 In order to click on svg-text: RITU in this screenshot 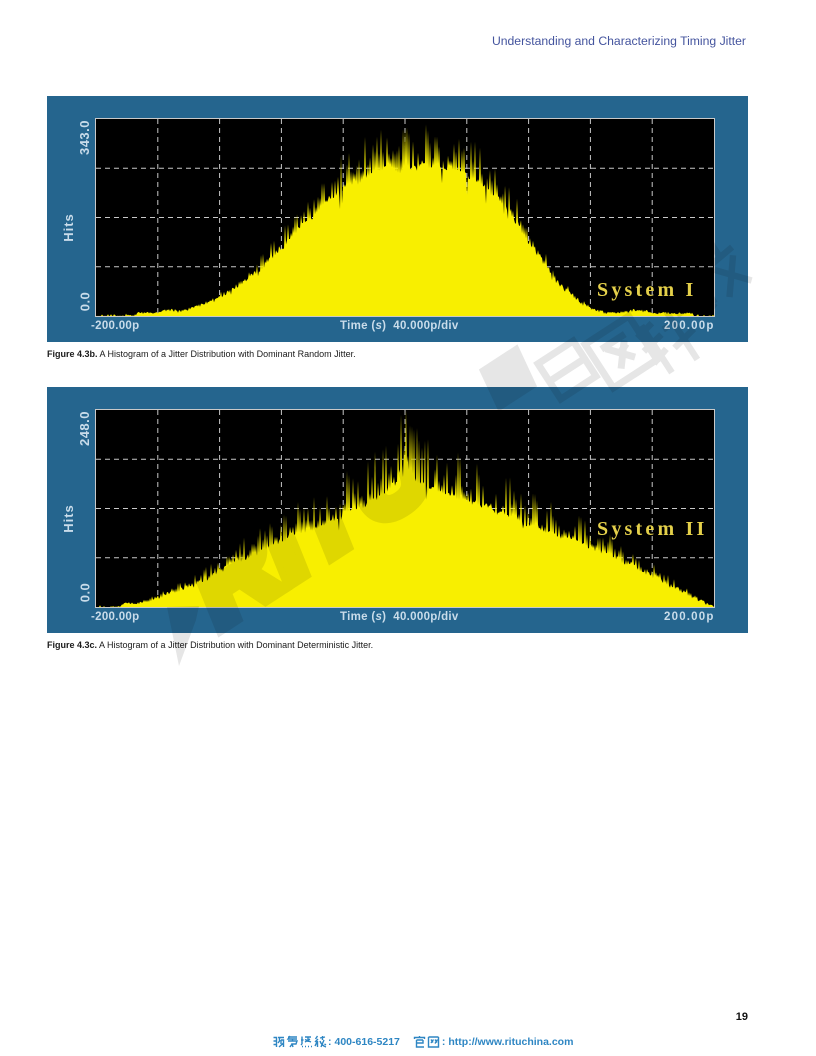, I will do `click(310, 525)`.